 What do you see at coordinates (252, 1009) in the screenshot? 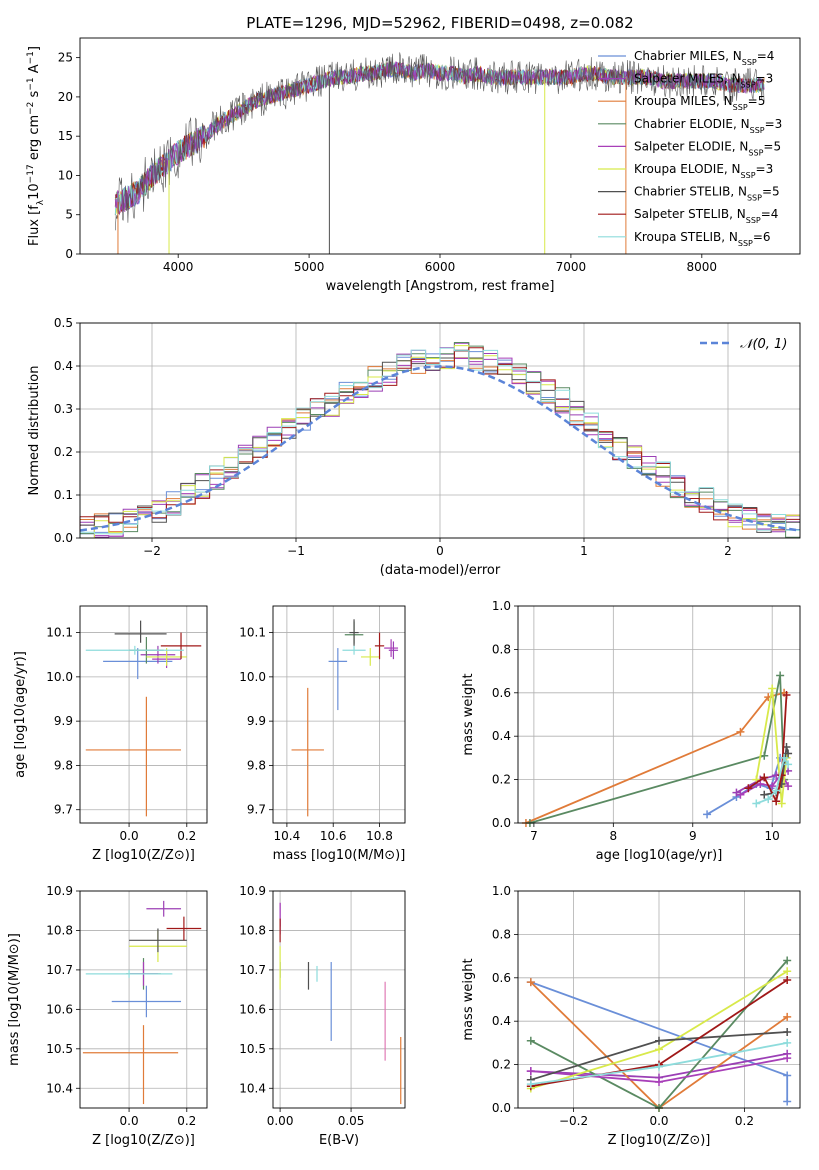
I see `y-tick-label: 10.6` at bounding box center [252, 1009].